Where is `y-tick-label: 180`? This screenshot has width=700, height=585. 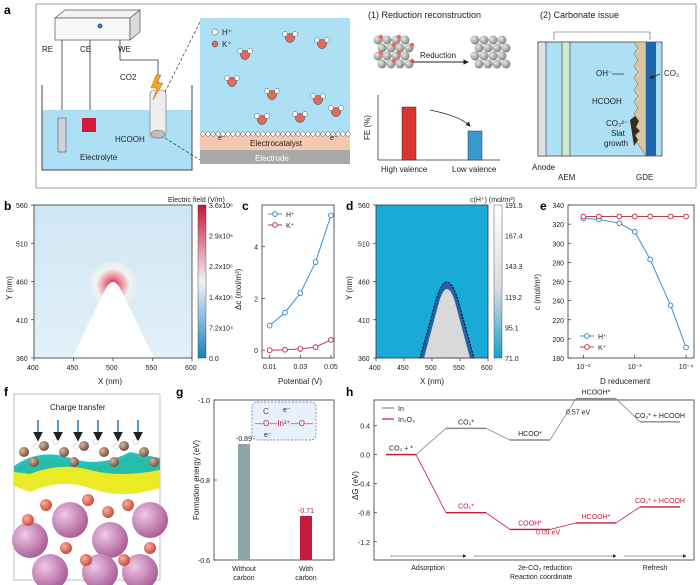
y-tick-label: 180 is located at coordinates (558, 359).